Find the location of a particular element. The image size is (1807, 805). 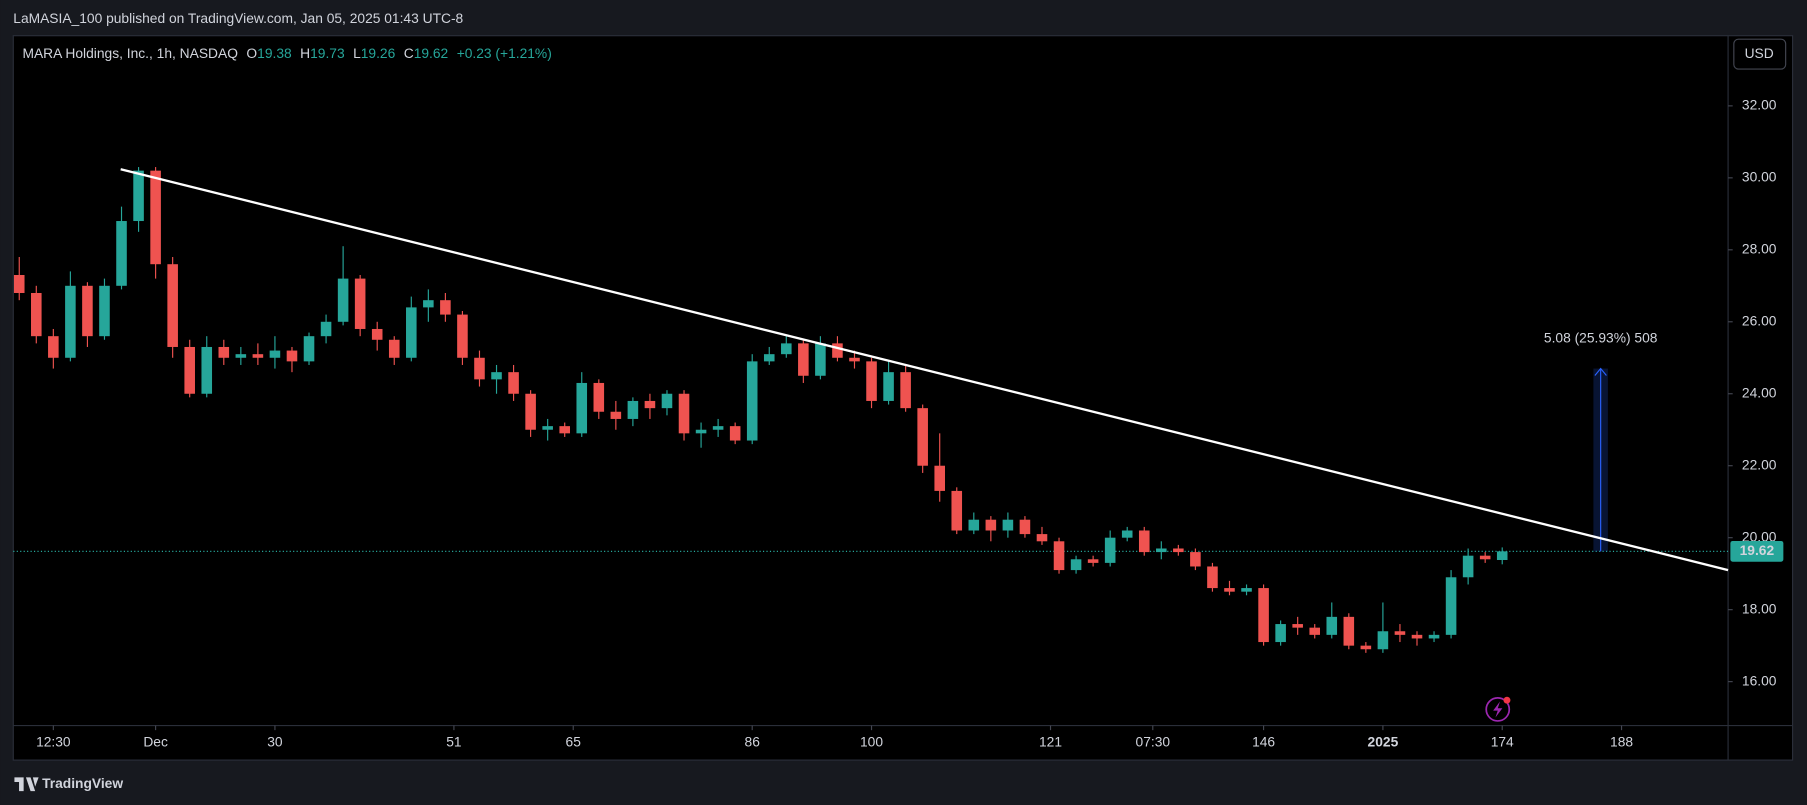

x-tick-label: 2025 is located at coordinates (1383, 741).